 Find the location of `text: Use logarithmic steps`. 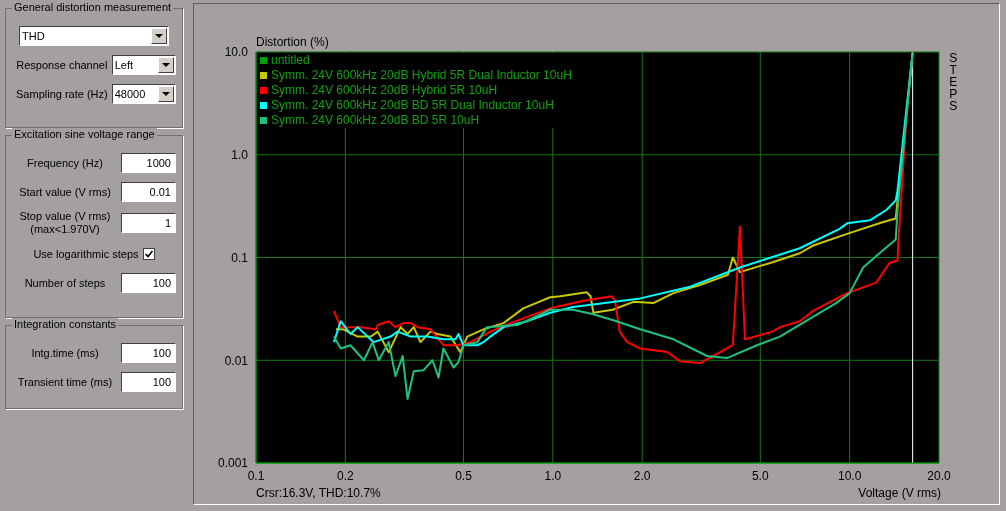

text: Use logarithmic steps is located at coordinates (86, 254).